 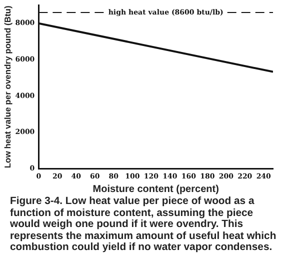 I want to click on x-axis-title: Moisture content (percent), so click(x=155, y=189).